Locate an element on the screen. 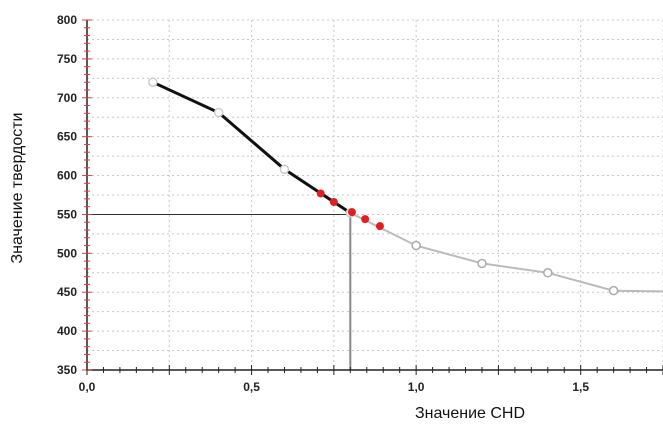 The image size is (663, 432). y-tick-label: 700 is located at coordinates (67, 98).